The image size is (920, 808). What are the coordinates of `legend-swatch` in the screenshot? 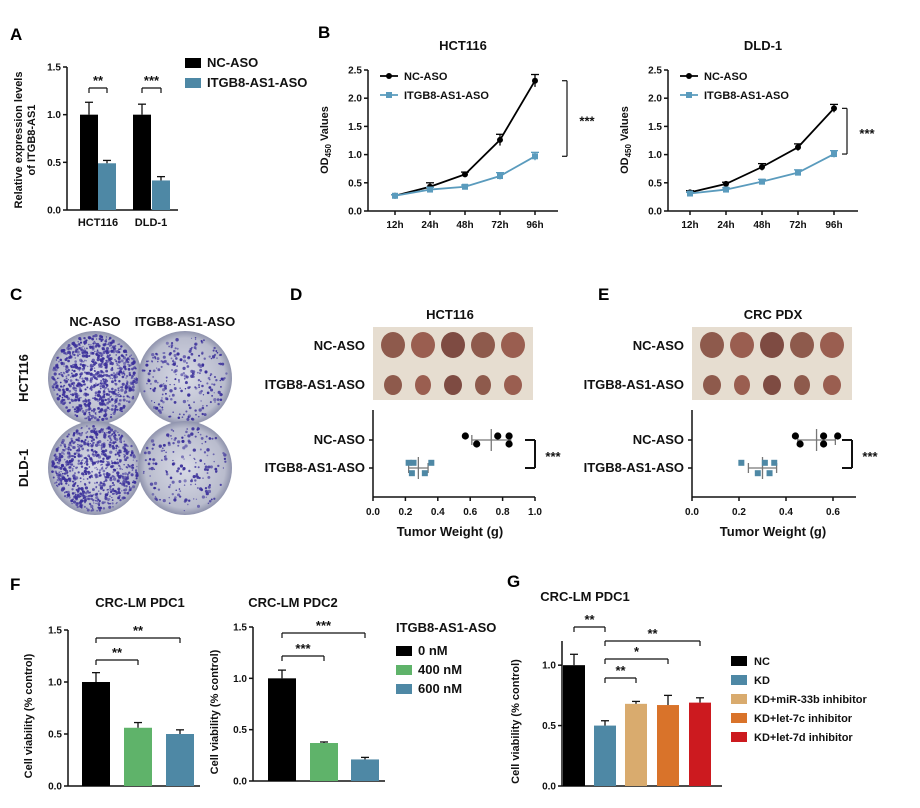 It's located at (739, 661).